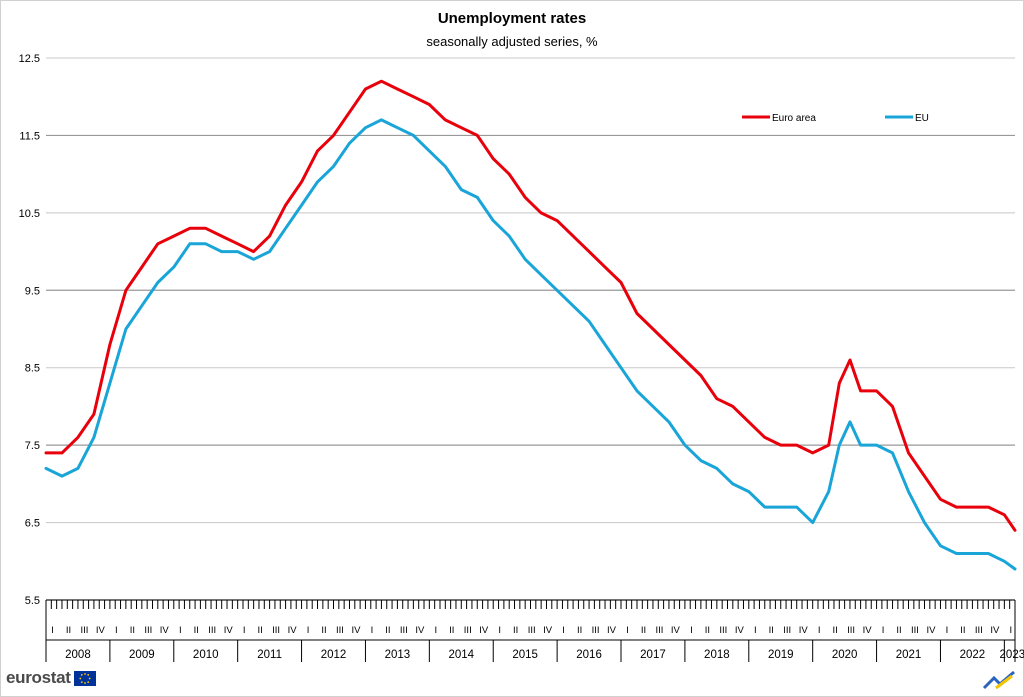  What do you see at coordinates (589, 655) in the screenshot?
I see `year-tick-label: 2016` at bounding box center [589, 655].